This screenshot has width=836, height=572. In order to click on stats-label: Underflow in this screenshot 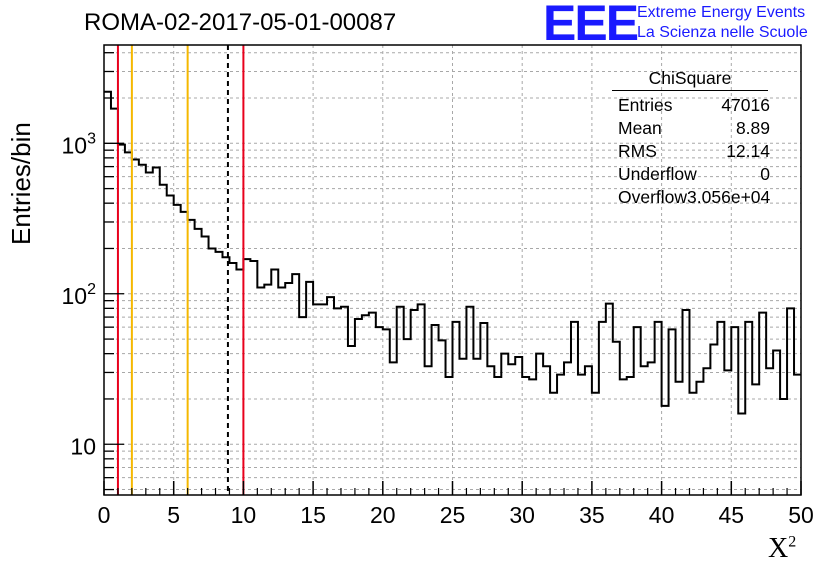, I will do `click(657, 174)`.